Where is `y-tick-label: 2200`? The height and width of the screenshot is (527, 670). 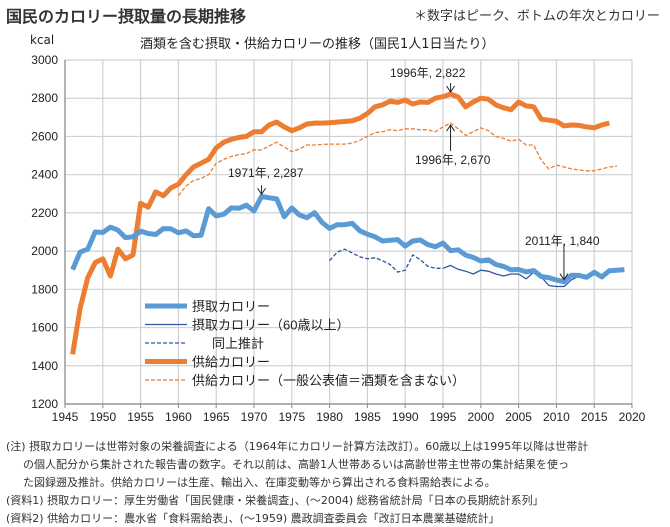 y-tick-label: 2200 is located at coordinates (44, 213).